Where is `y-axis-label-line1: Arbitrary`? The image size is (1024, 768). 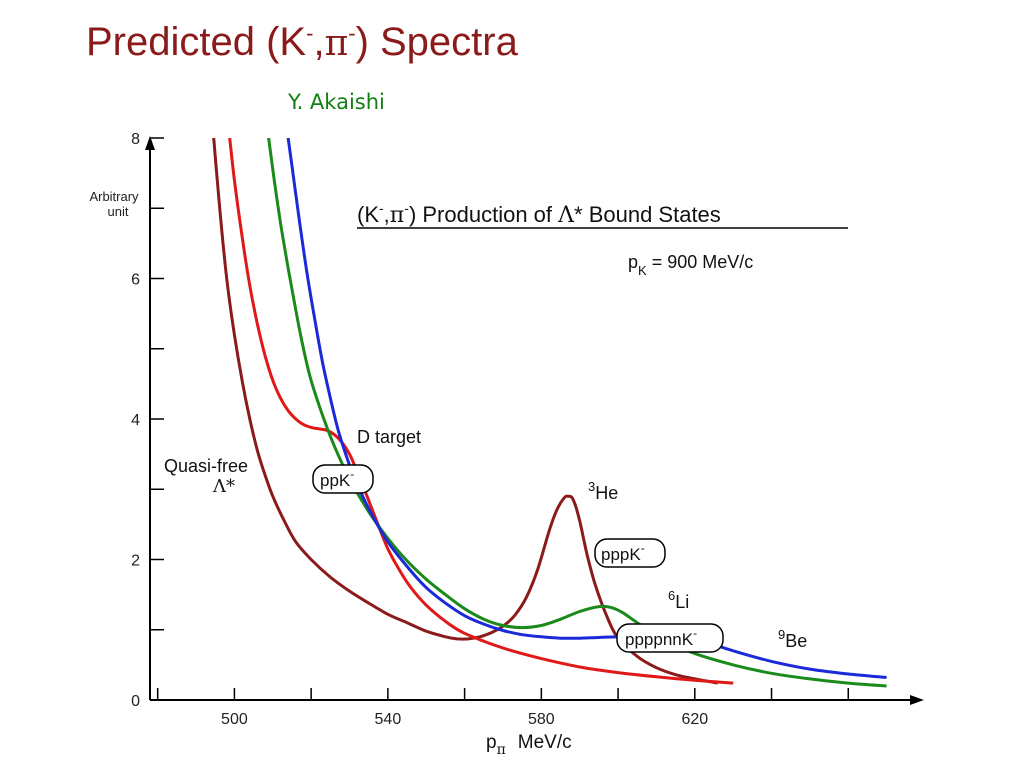
y-axis-label-line1: Arbitrary is located at coordinates (114, 196).